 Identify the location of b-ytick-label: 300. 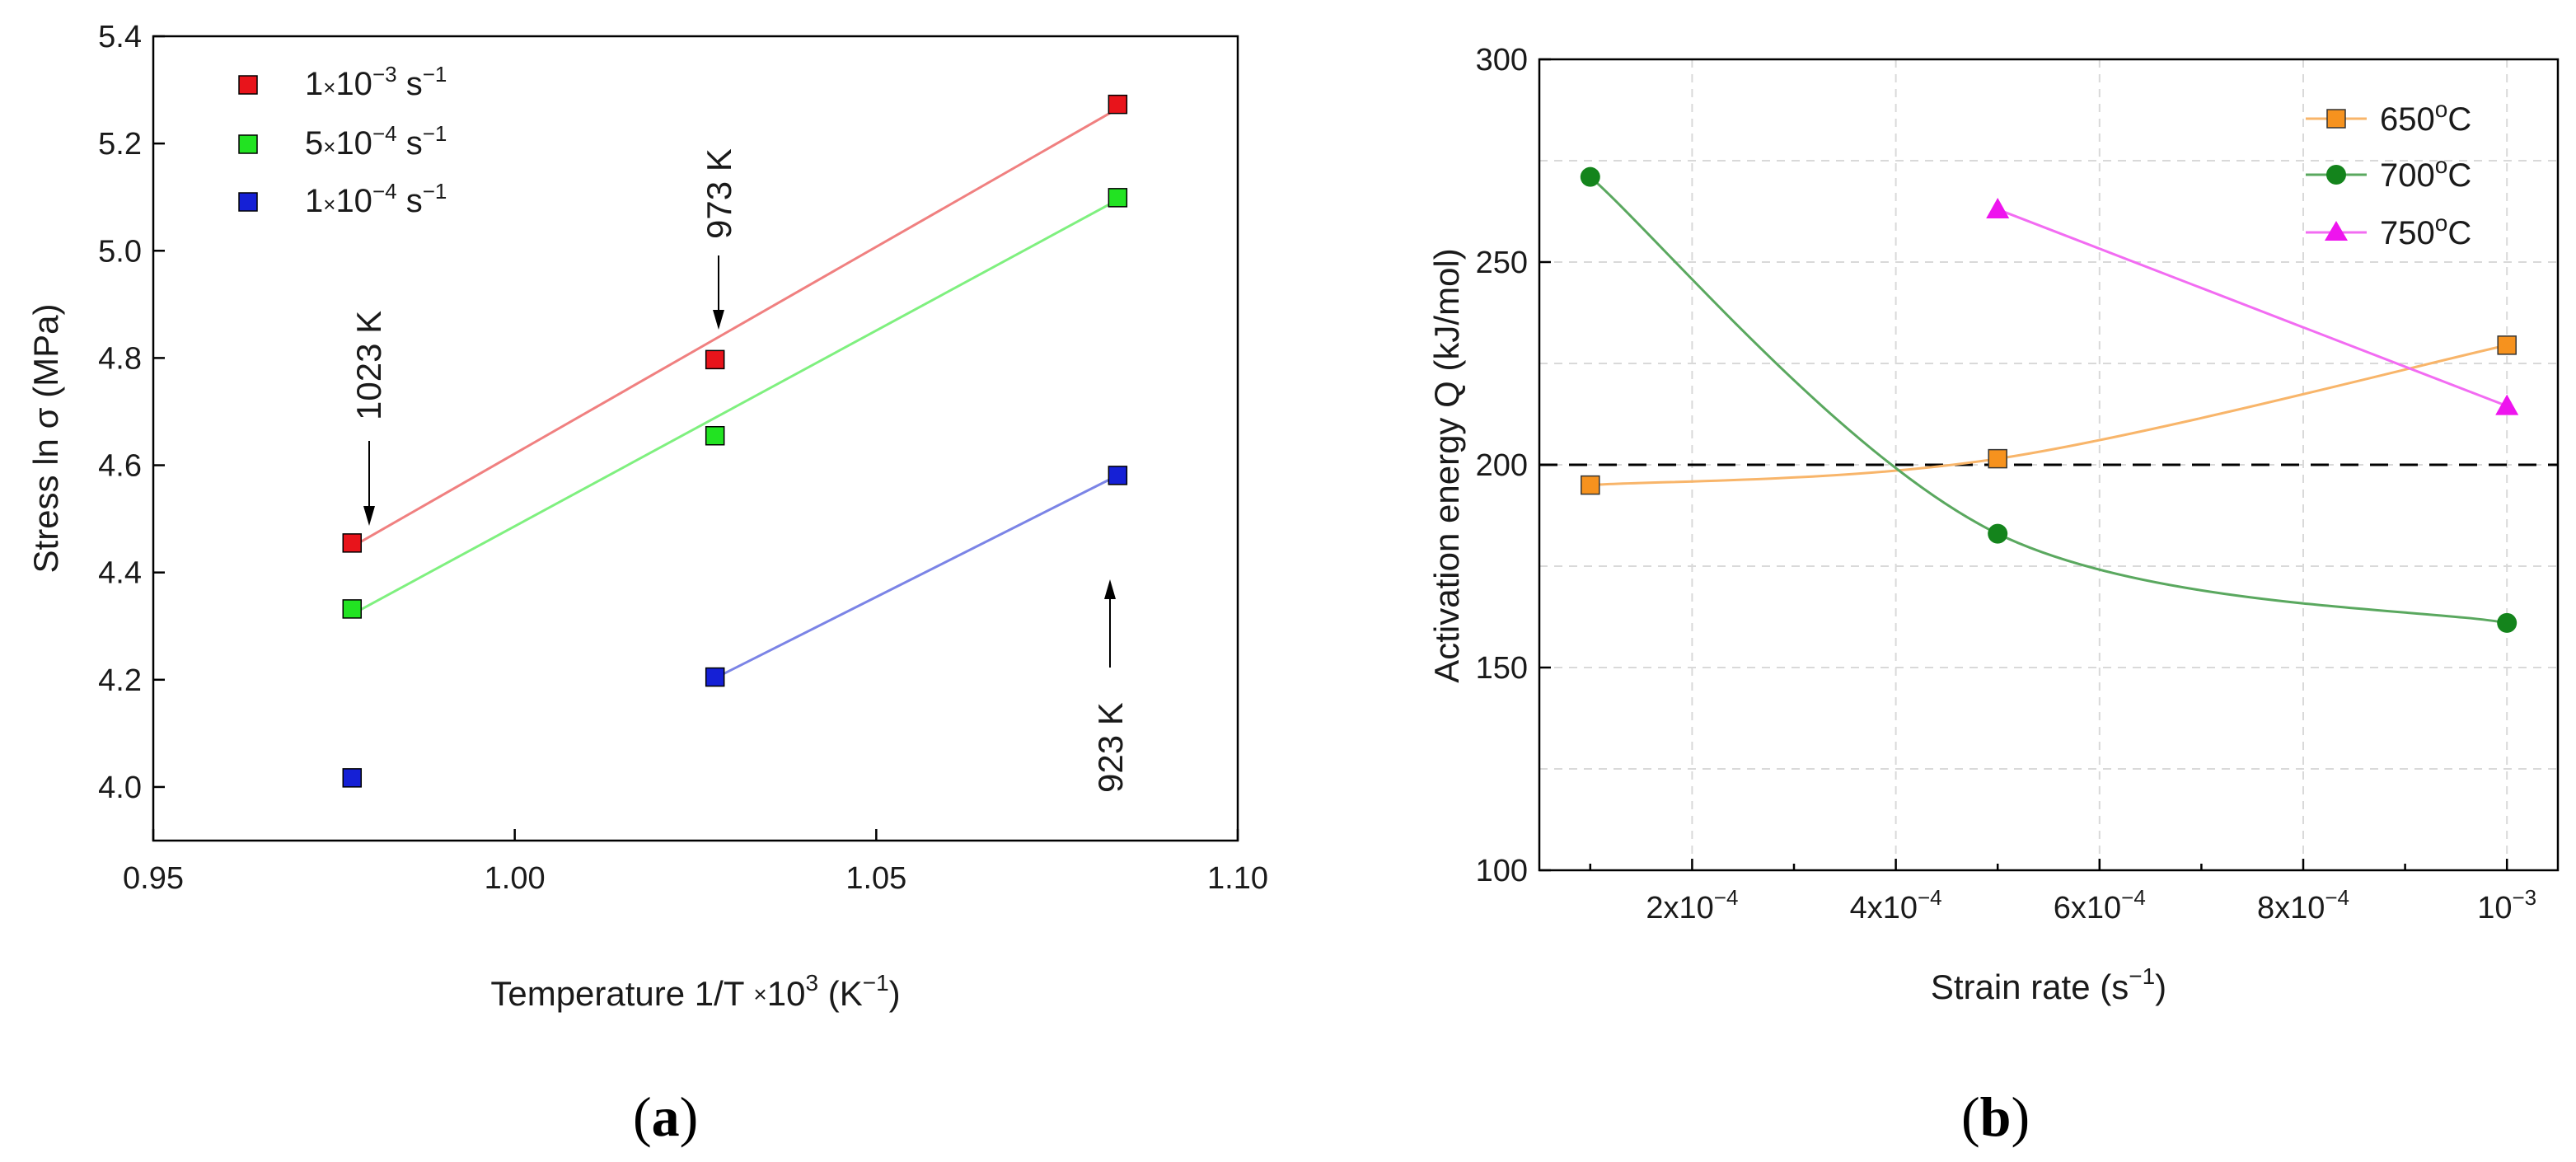
(1502, 60).